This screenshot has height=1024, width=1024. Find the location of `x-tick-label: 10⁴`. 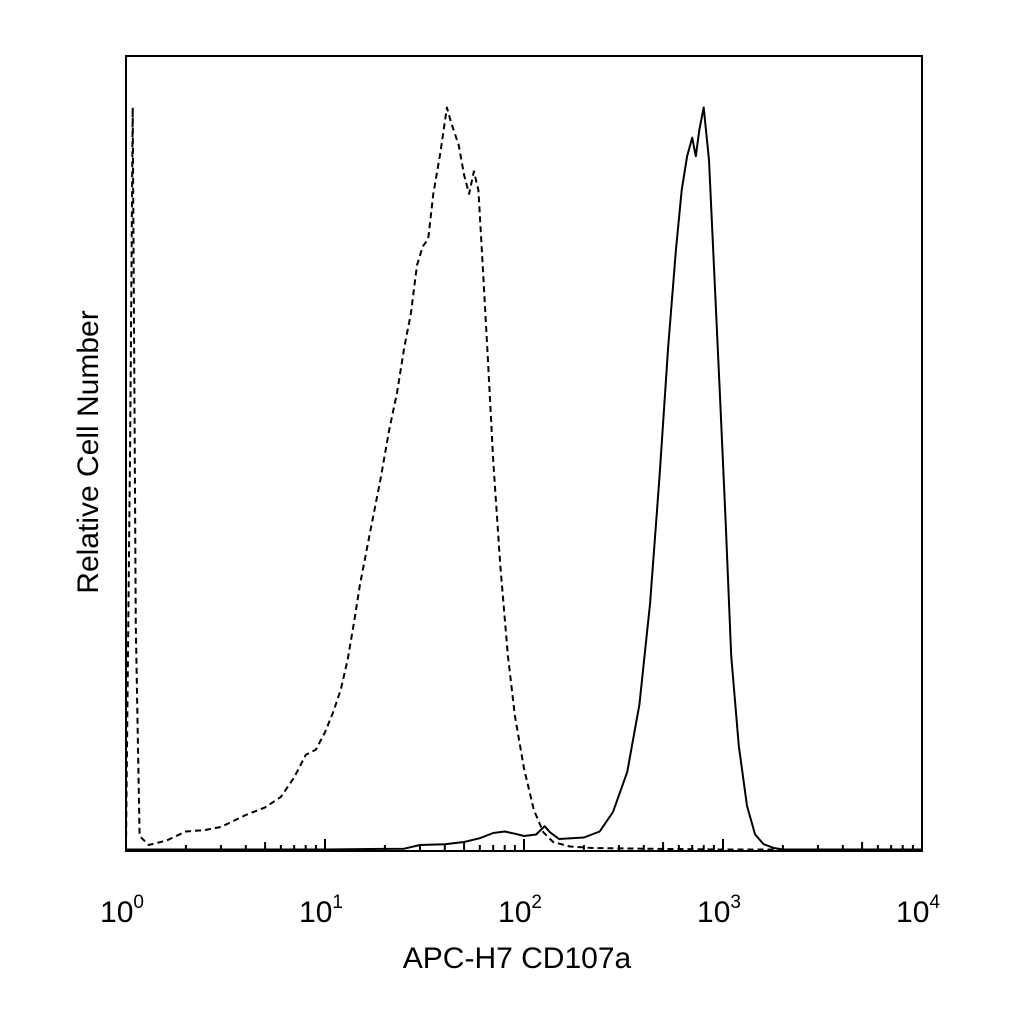

x-tick-label: 10⁴ is located at coordinates (918, 910).